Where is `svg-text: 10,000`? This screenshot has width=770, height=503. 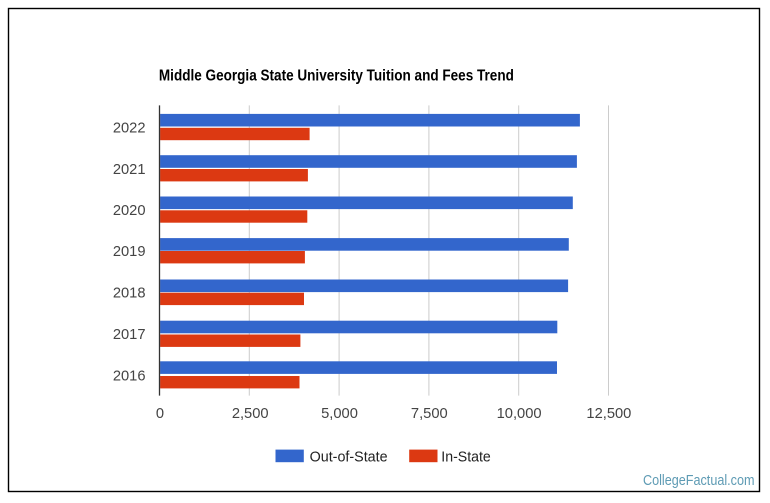
svg-text: 10,000 is located at coordinates (519, 414).